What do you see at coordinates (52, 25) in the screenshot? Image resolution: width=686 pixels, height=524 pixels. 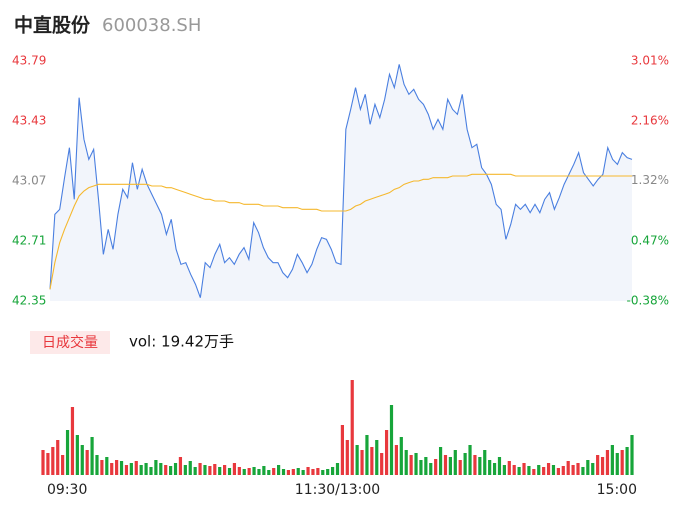 I see `stock-name: 中直股份` at bounding box center [52, 25].